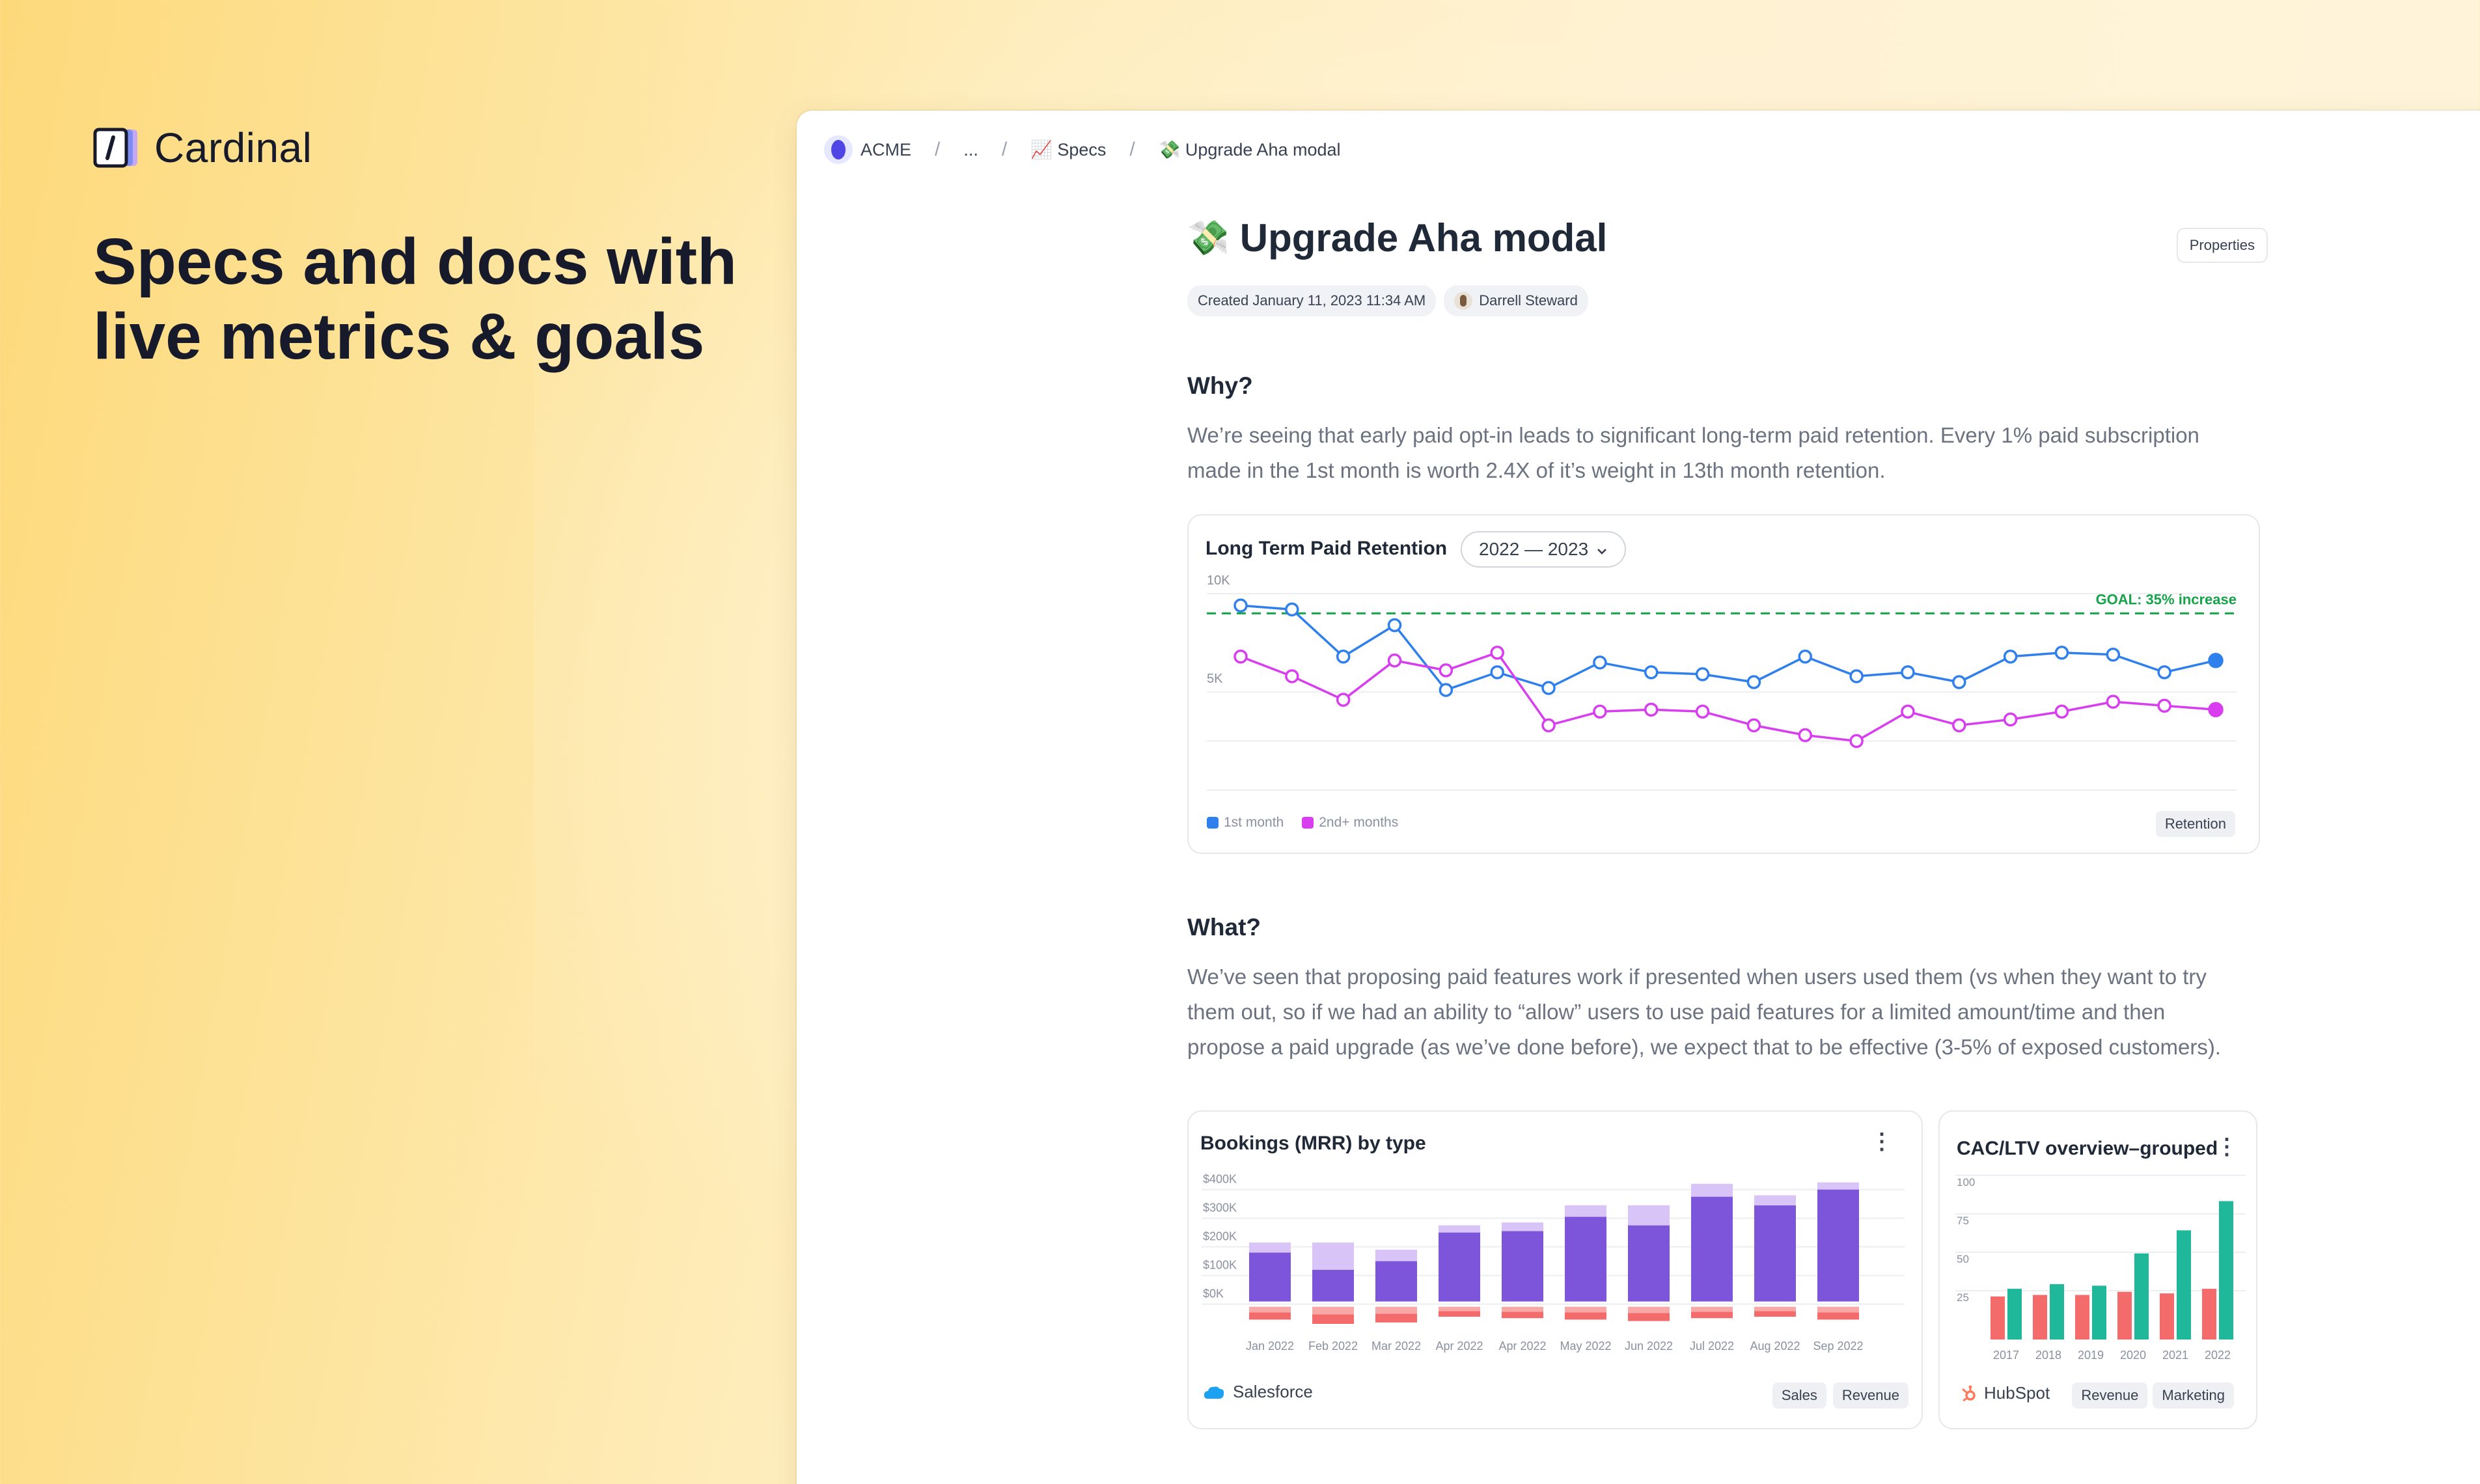  Describe the element at coordinates (117, 148) in the screenshot. I see `cardinal-logo-icon` at that location.